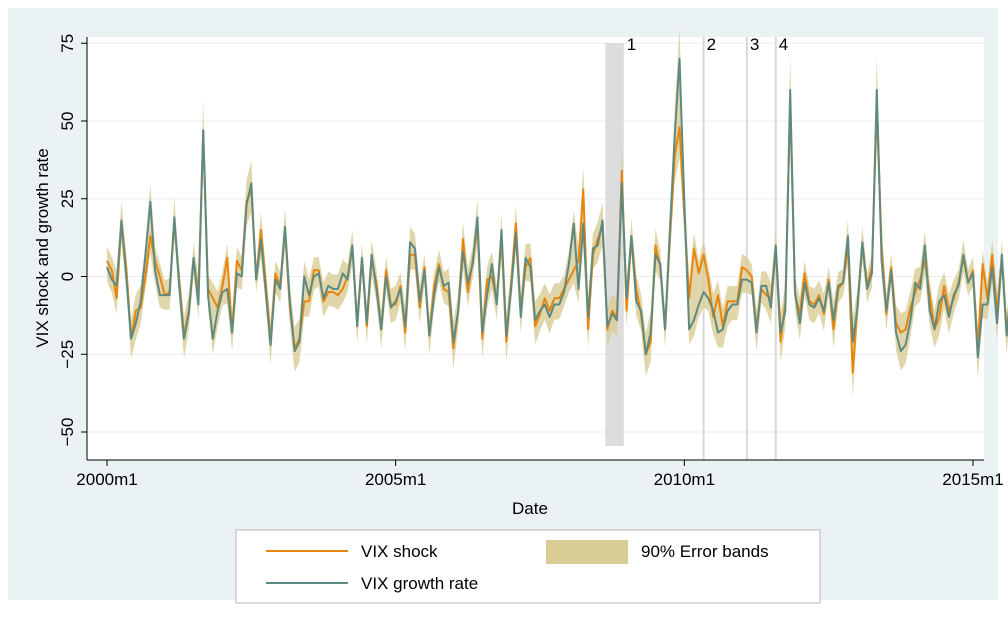 The width and height of the screenshot is (1008, 632). Describe the element at coordinates (530, 508) in the screenshot. I see `x-axis-label: Date` at that location.